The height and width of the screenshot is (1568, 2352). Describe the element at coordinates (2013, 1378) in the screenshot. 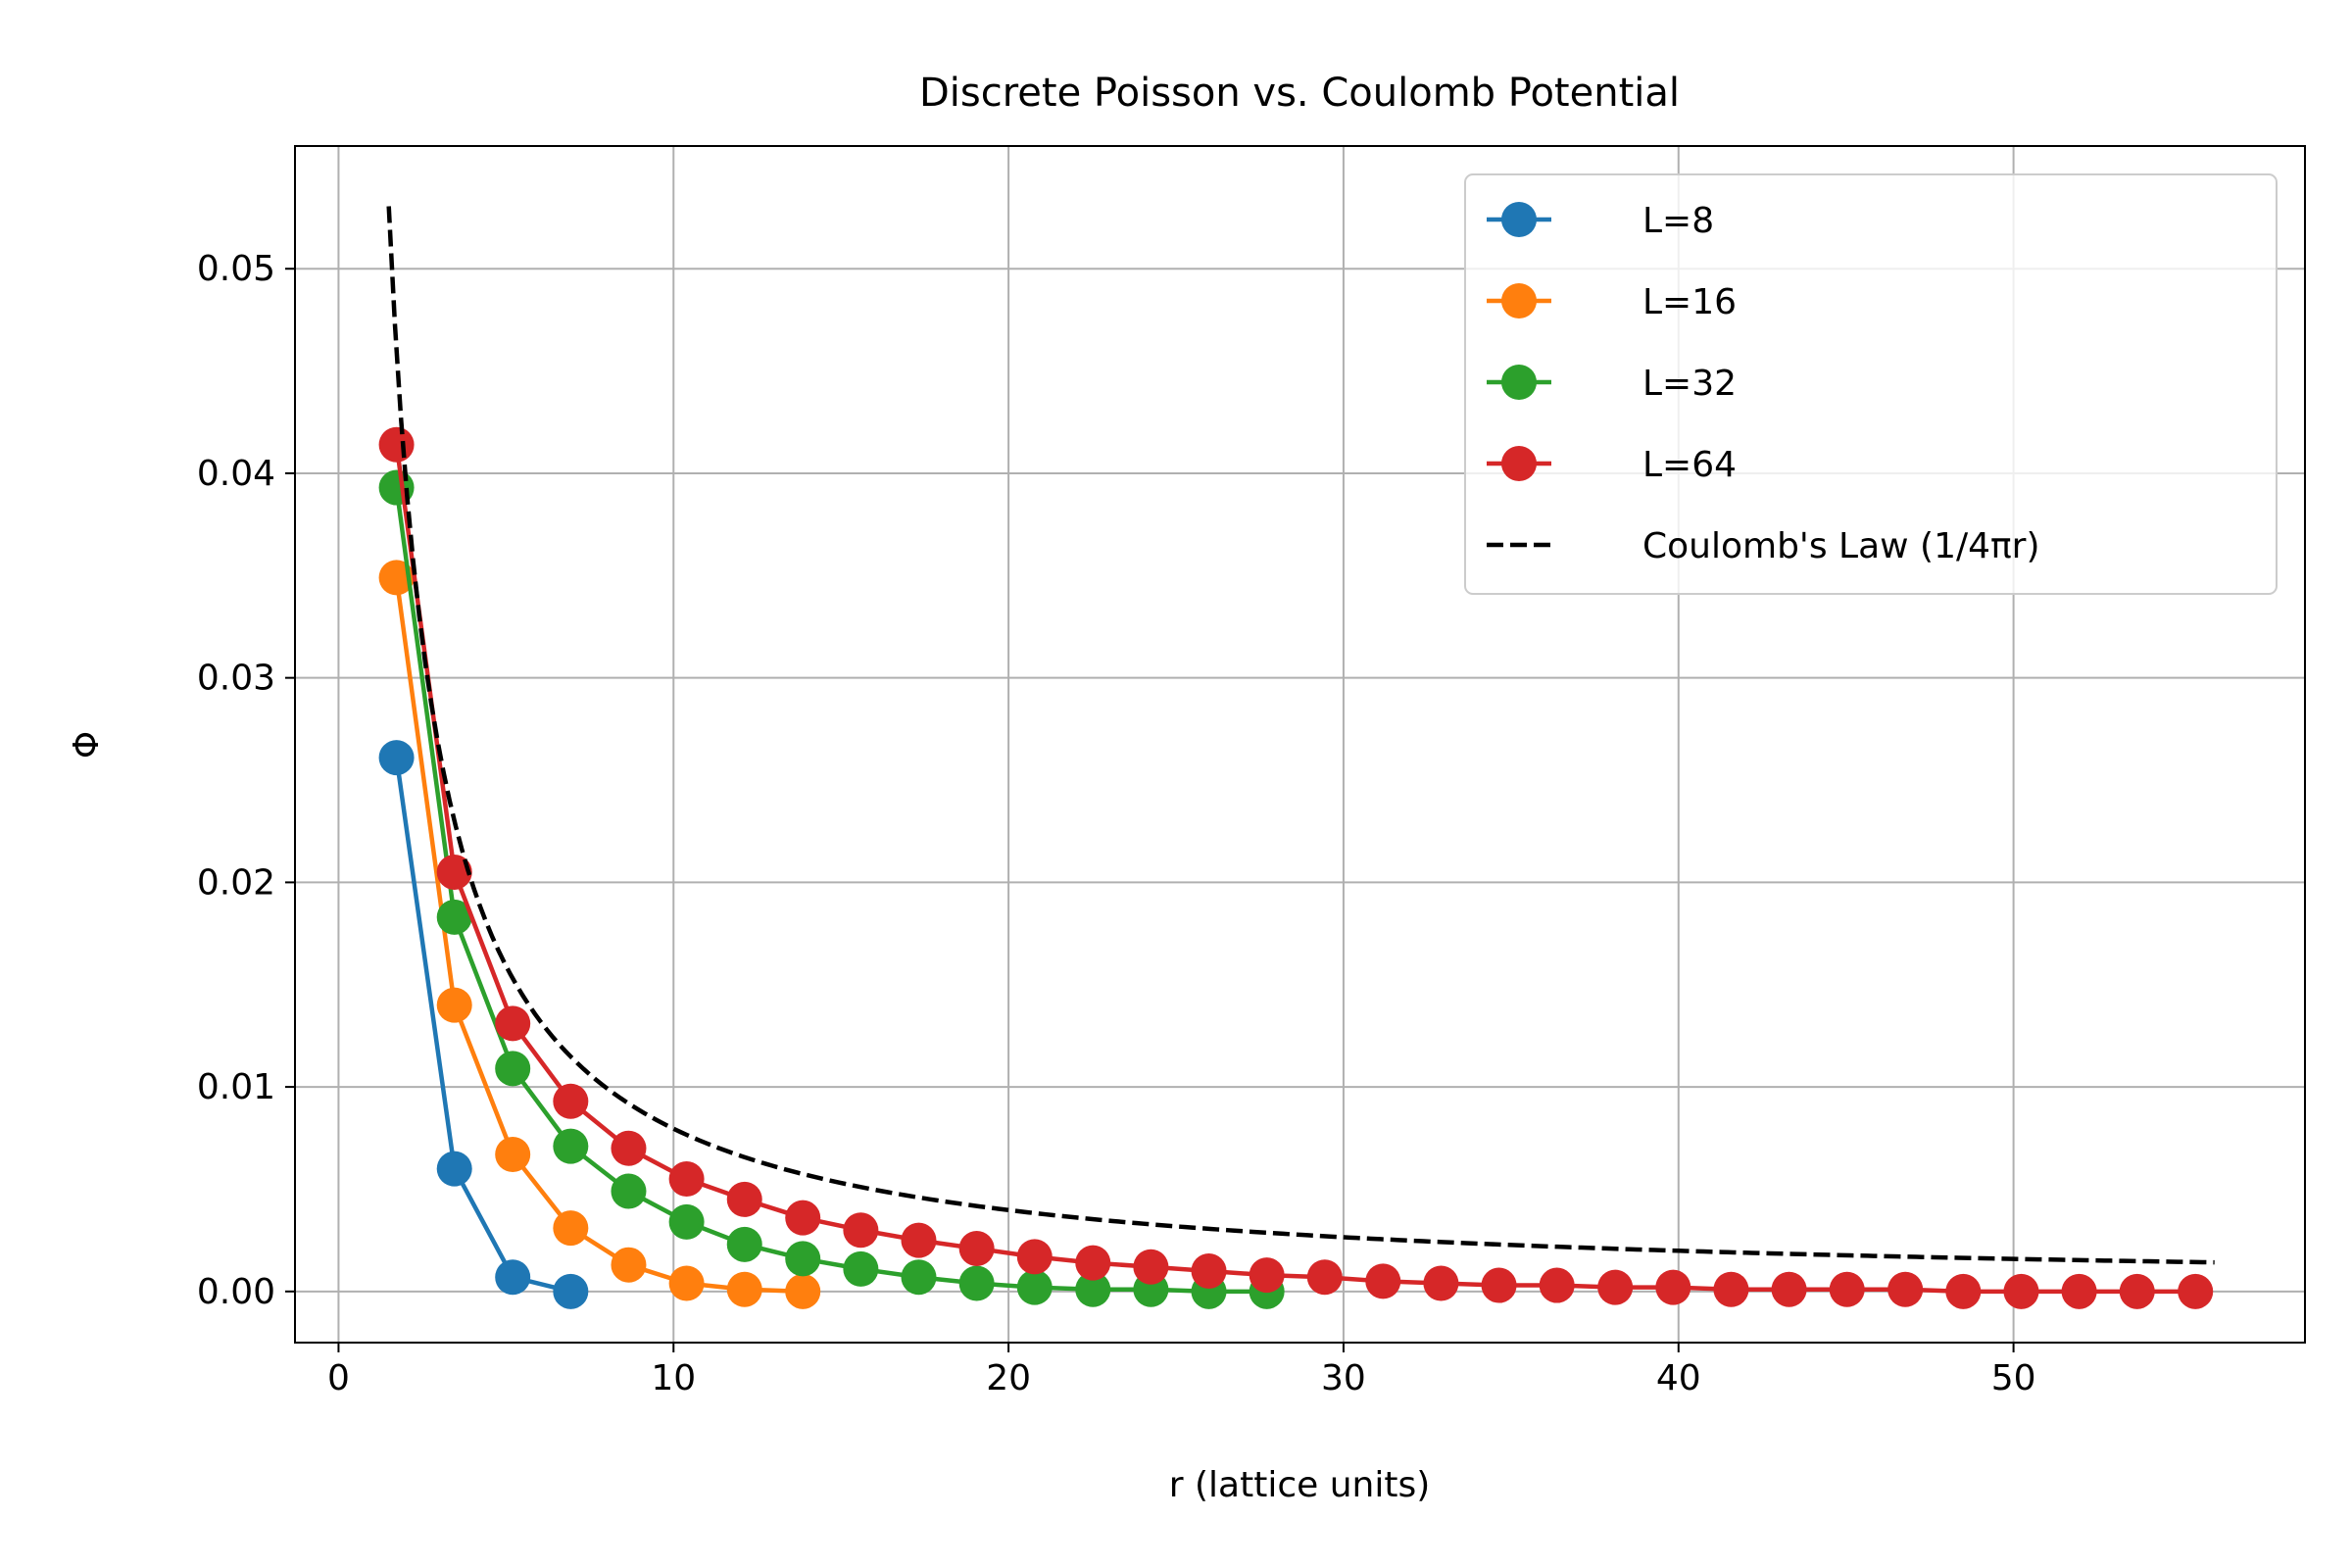

I see `x-tick-label: 50` at that location.